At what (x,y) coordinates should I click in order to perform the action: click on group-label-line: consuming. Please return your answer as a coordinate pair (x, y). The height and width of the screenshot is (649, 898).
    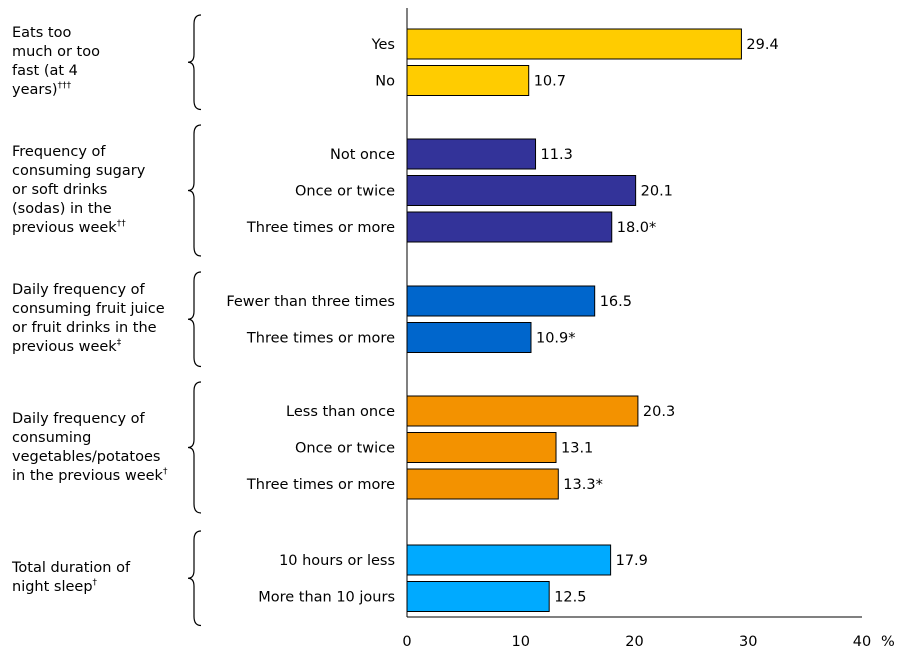
    Looking at the image, I should click on (52, 437).